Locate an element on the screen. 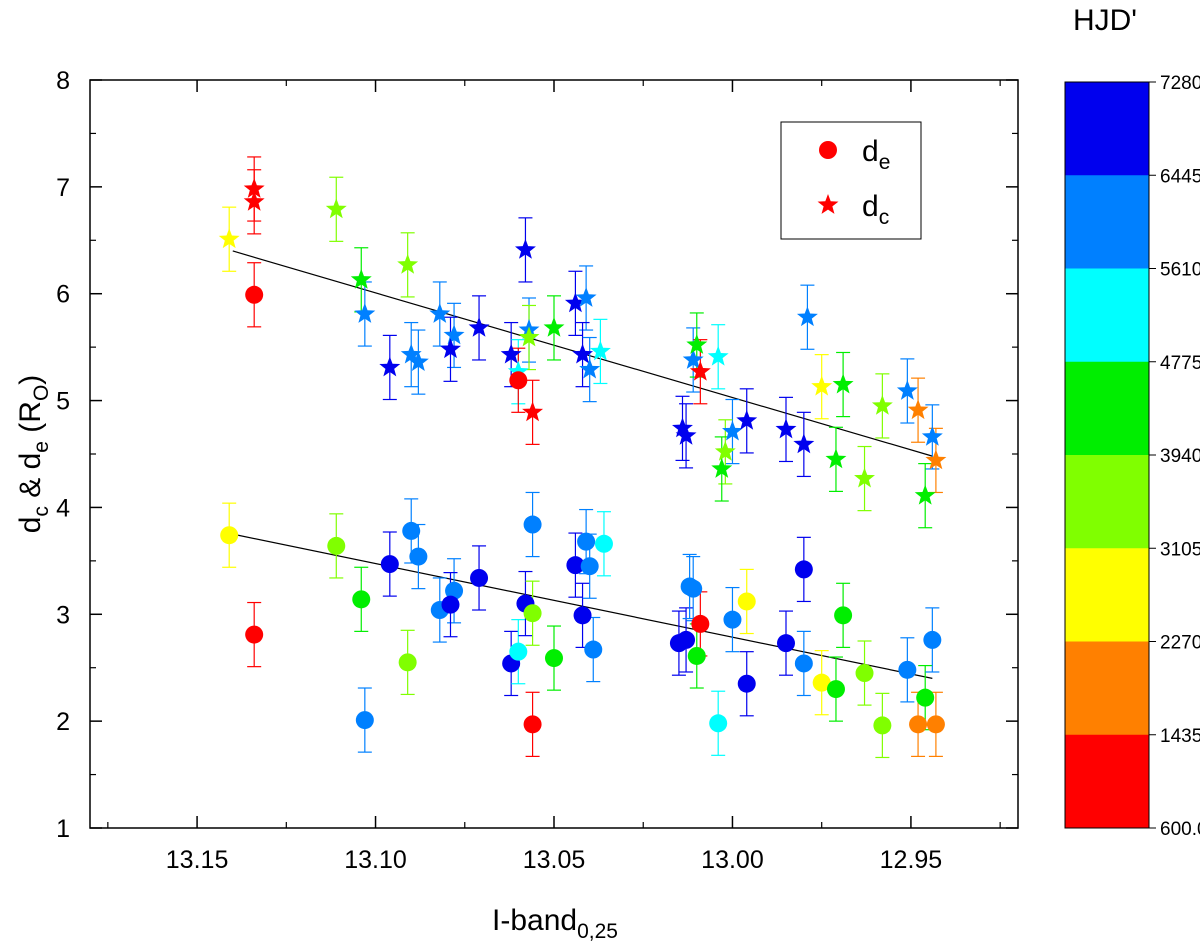 Image resolution: width=1200 pixels, height=950 pixels. x-tick-label: 13.05 is located at coordinates (554, 860).